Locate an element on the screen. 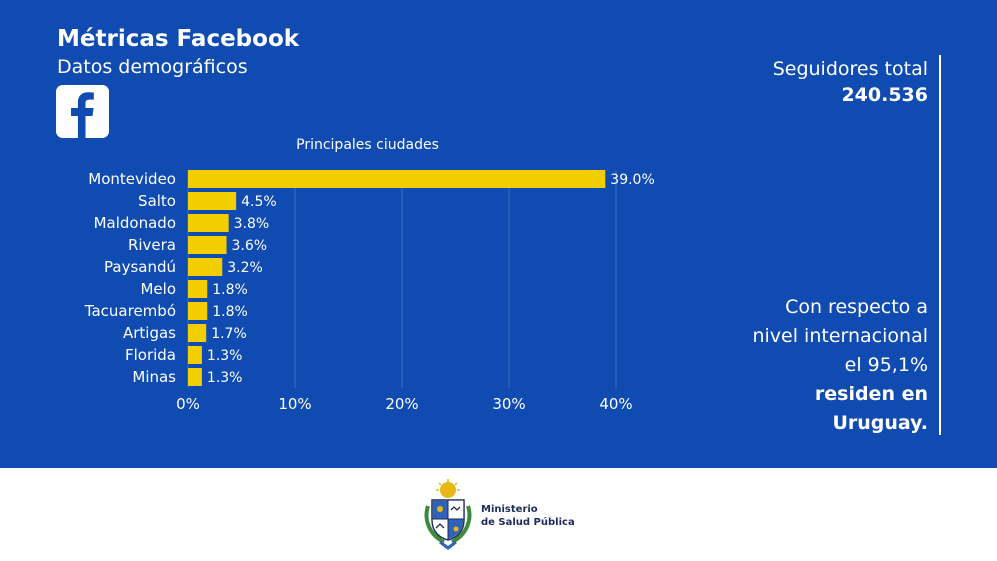 This screenshot has width=997, height=561. x-tick-label: 0% is located at coordinates (188, 404).